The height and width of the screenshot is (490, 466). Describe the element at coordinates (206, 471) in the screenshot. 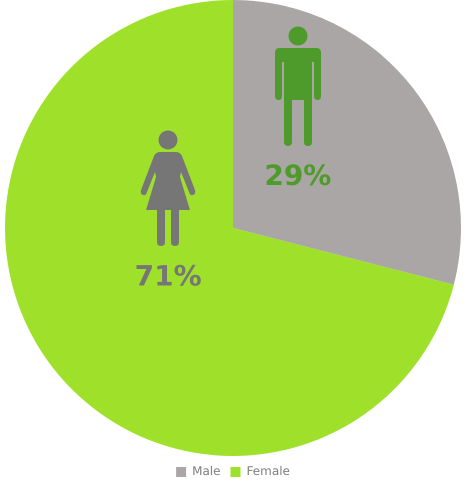

I see `legend-label: Male` at that location.